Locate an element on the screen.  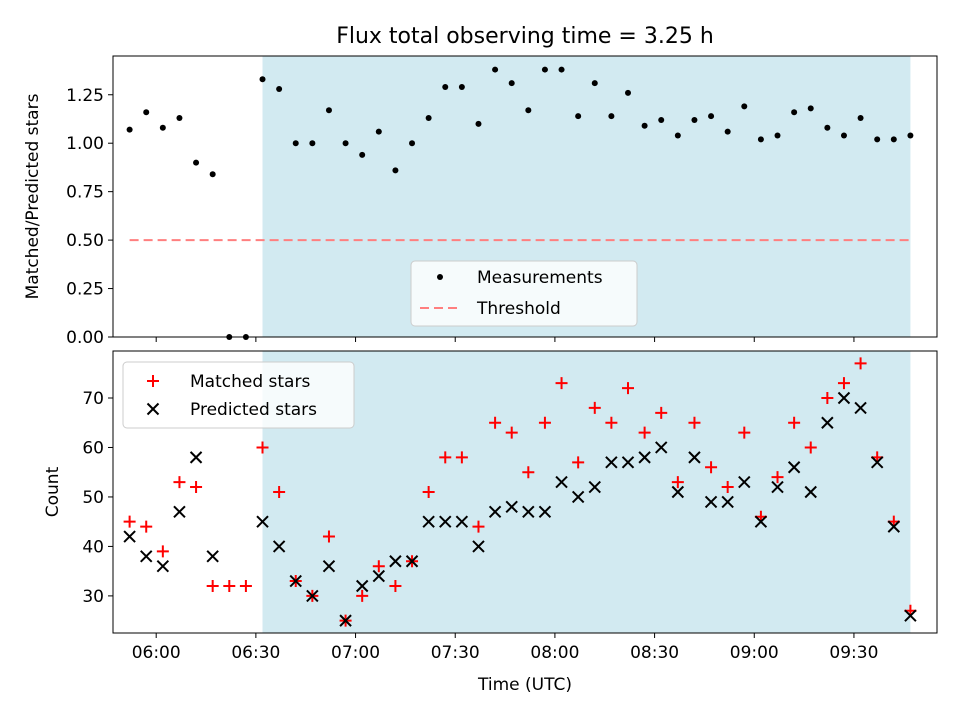
x-axis-label: Time (UTC) is located at coordinates (524, 685).